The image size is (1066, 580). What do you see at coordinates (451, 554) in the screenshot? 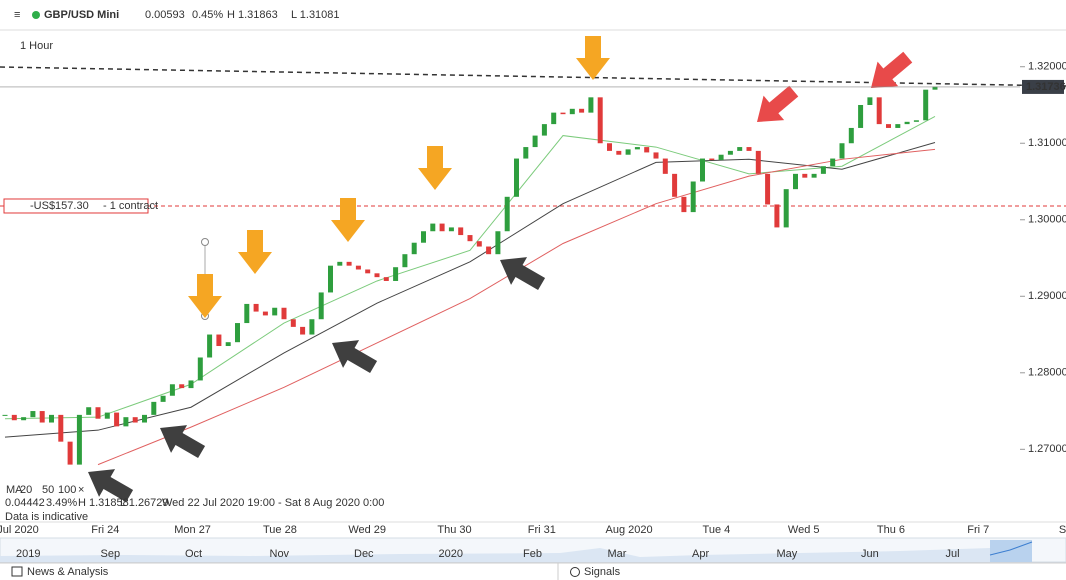
I see `navigator-label: 2020` at bounding box center [451, 554].